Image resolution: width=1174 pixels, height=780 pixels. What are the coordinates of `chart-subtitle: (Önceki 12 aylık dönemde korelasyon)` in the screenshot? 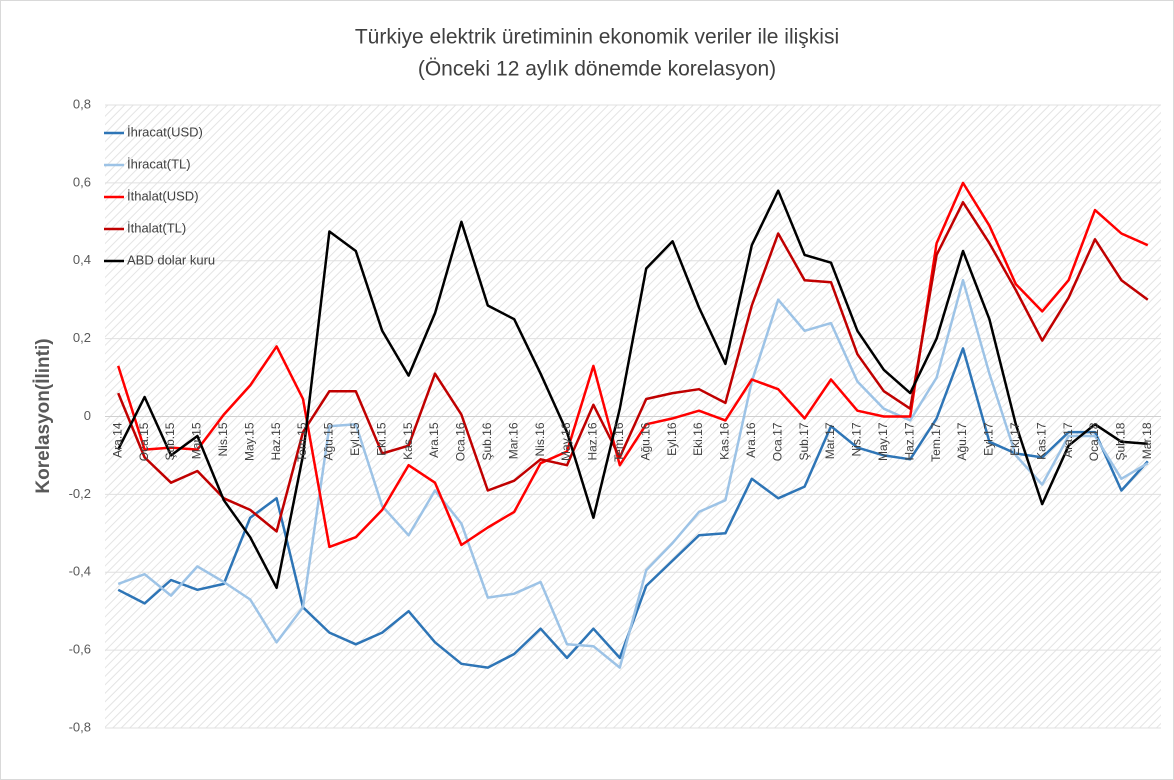 It's located at (597, 69).